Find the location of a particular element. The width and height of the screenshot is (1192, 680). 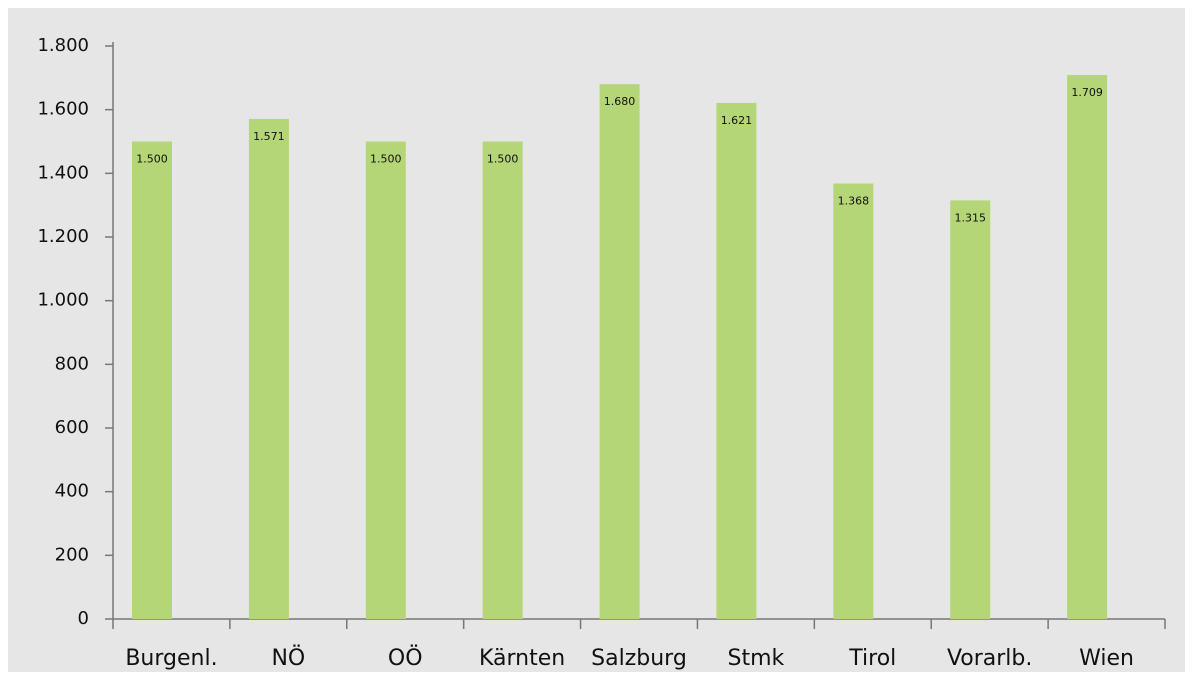

value-label: 1.621 is located at coordinates (737, 120).